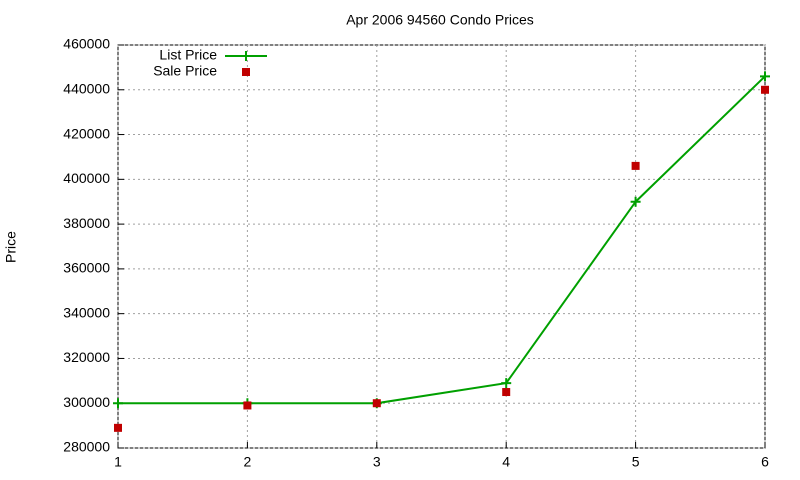 Image resolution: width=800 pixels, height=480 pixels. What do you see at coordinates (86, 312) in the screenshot?
I see `y-tick-label: 340000` at bounding box center [86, 312].